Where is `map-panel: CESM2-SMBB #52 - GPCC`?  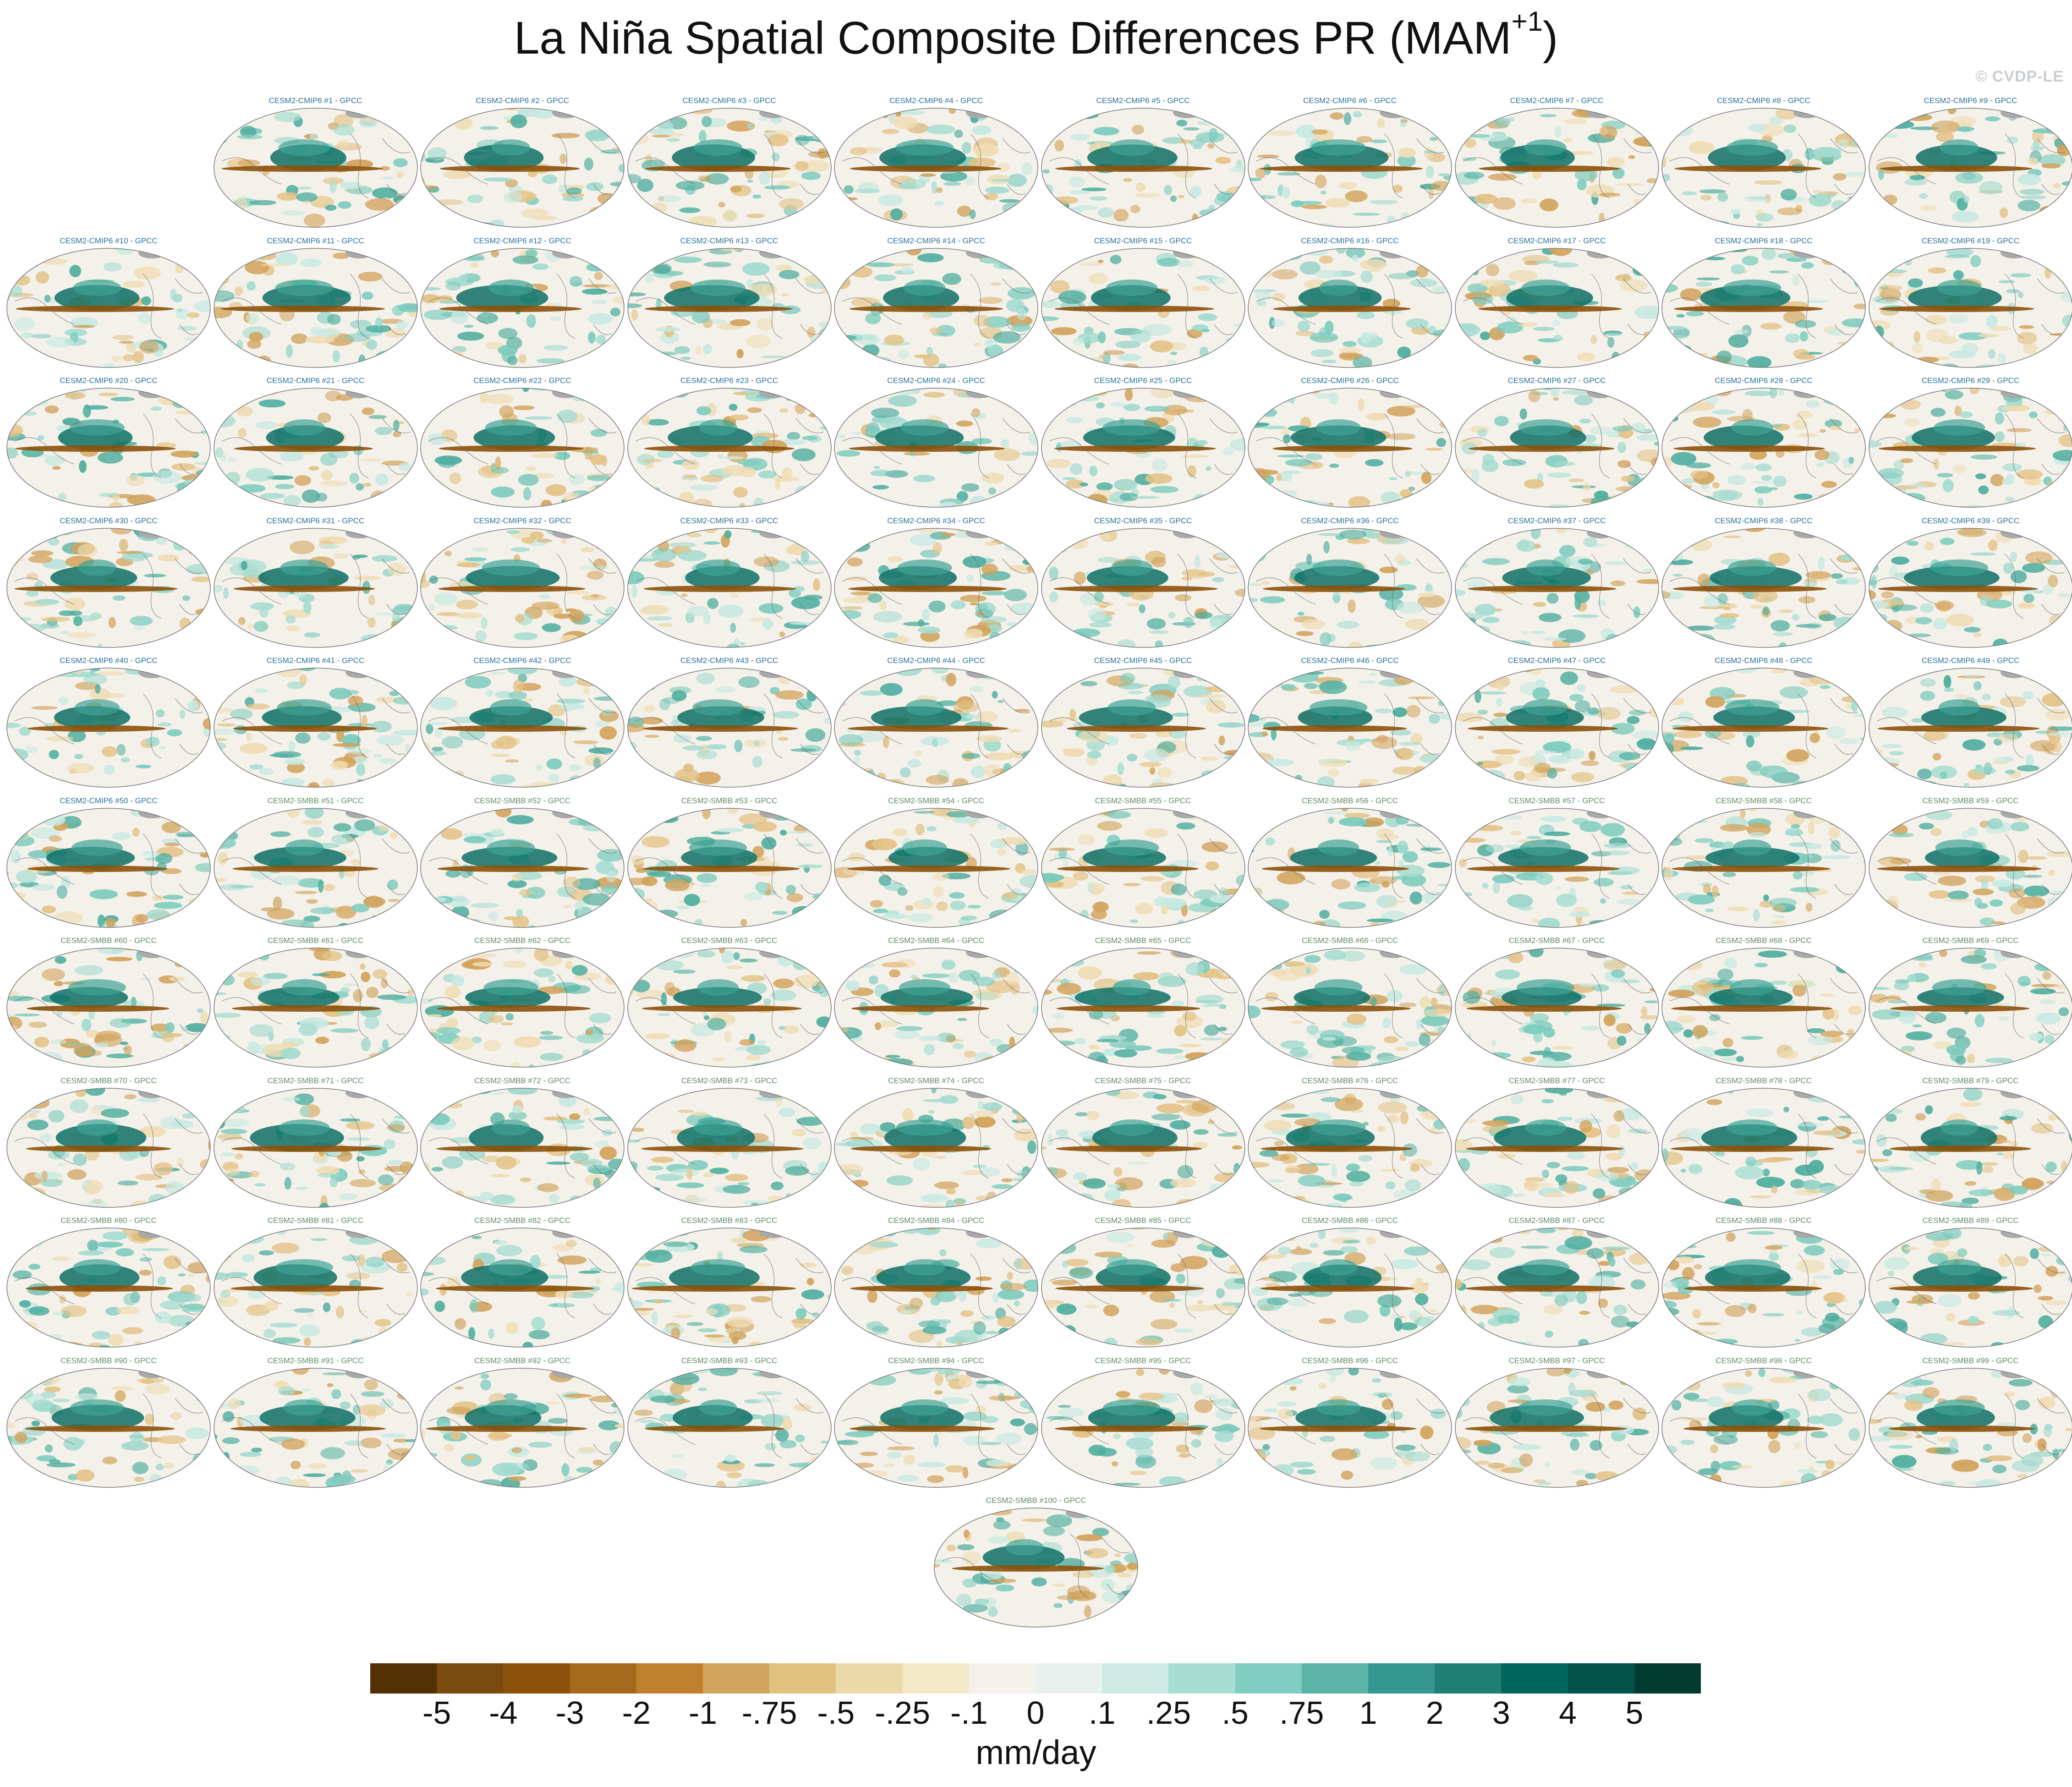
map-panel: CESM2-SMBB #52 - GPCC is located at coordinates (522, 862).